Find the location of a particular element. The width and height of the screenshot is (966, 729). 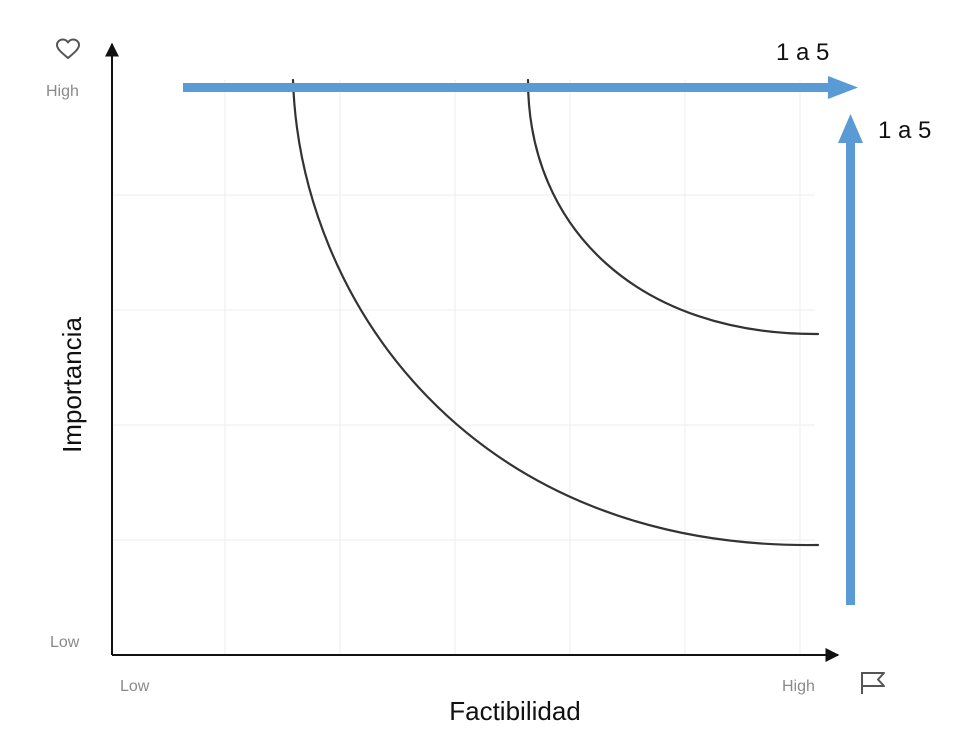

horizontal-scale-arrow is located at coordinates (520, 87).